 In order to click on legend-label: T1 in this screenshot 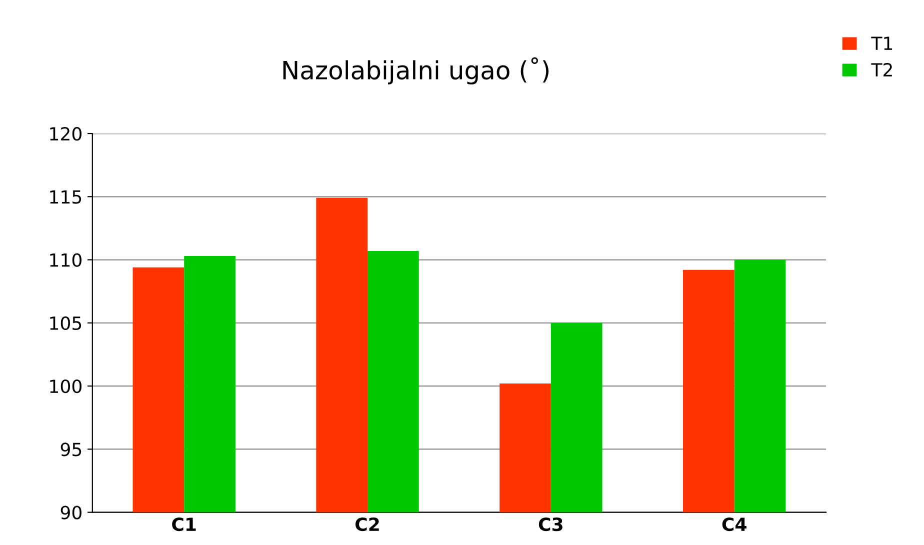, I will do `click(881, 43)`.